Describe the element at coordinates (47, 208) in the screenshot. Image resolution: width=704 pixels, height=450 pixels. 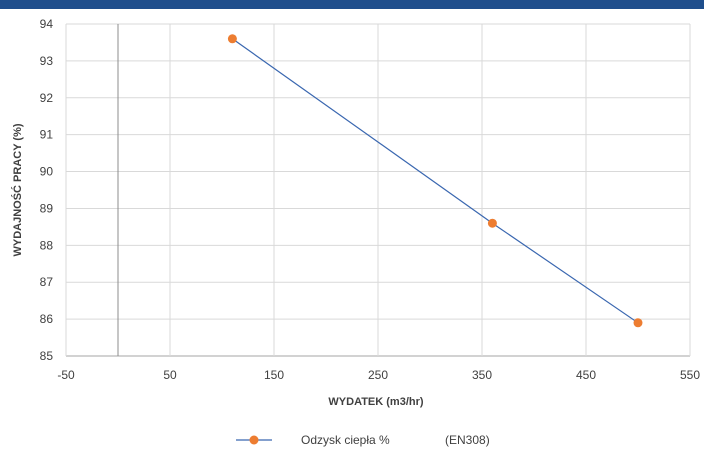
I see `y-tick-label: 89` at that location.